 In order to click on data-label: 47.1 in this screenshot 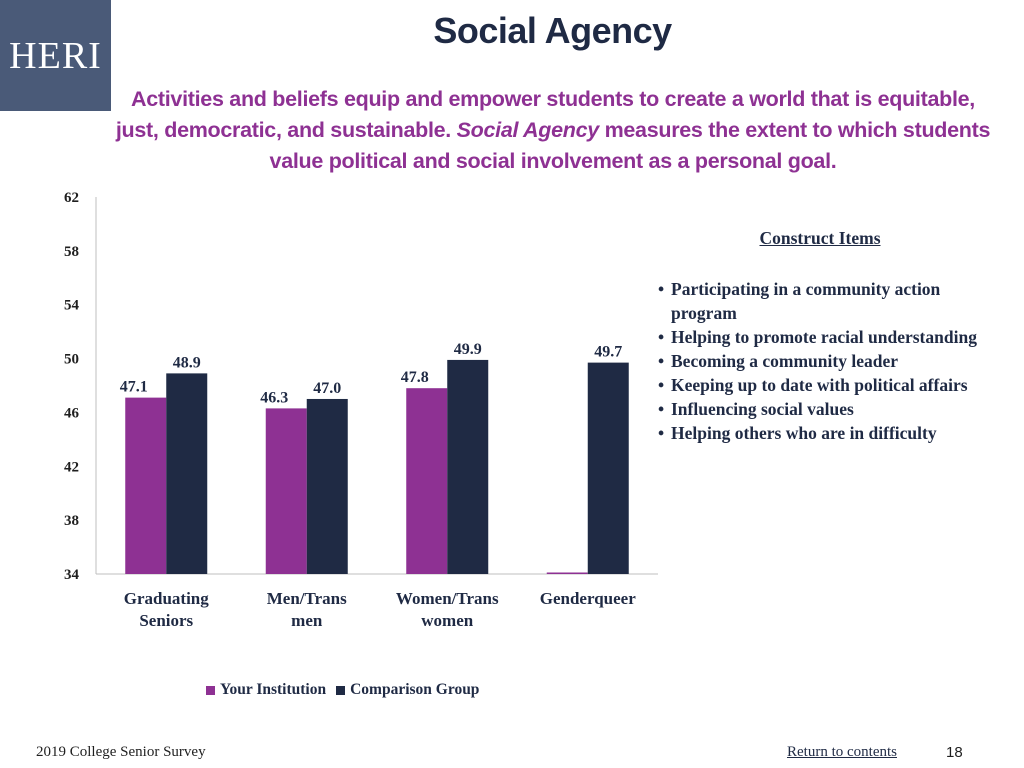, I will do `click(134, 387)`.